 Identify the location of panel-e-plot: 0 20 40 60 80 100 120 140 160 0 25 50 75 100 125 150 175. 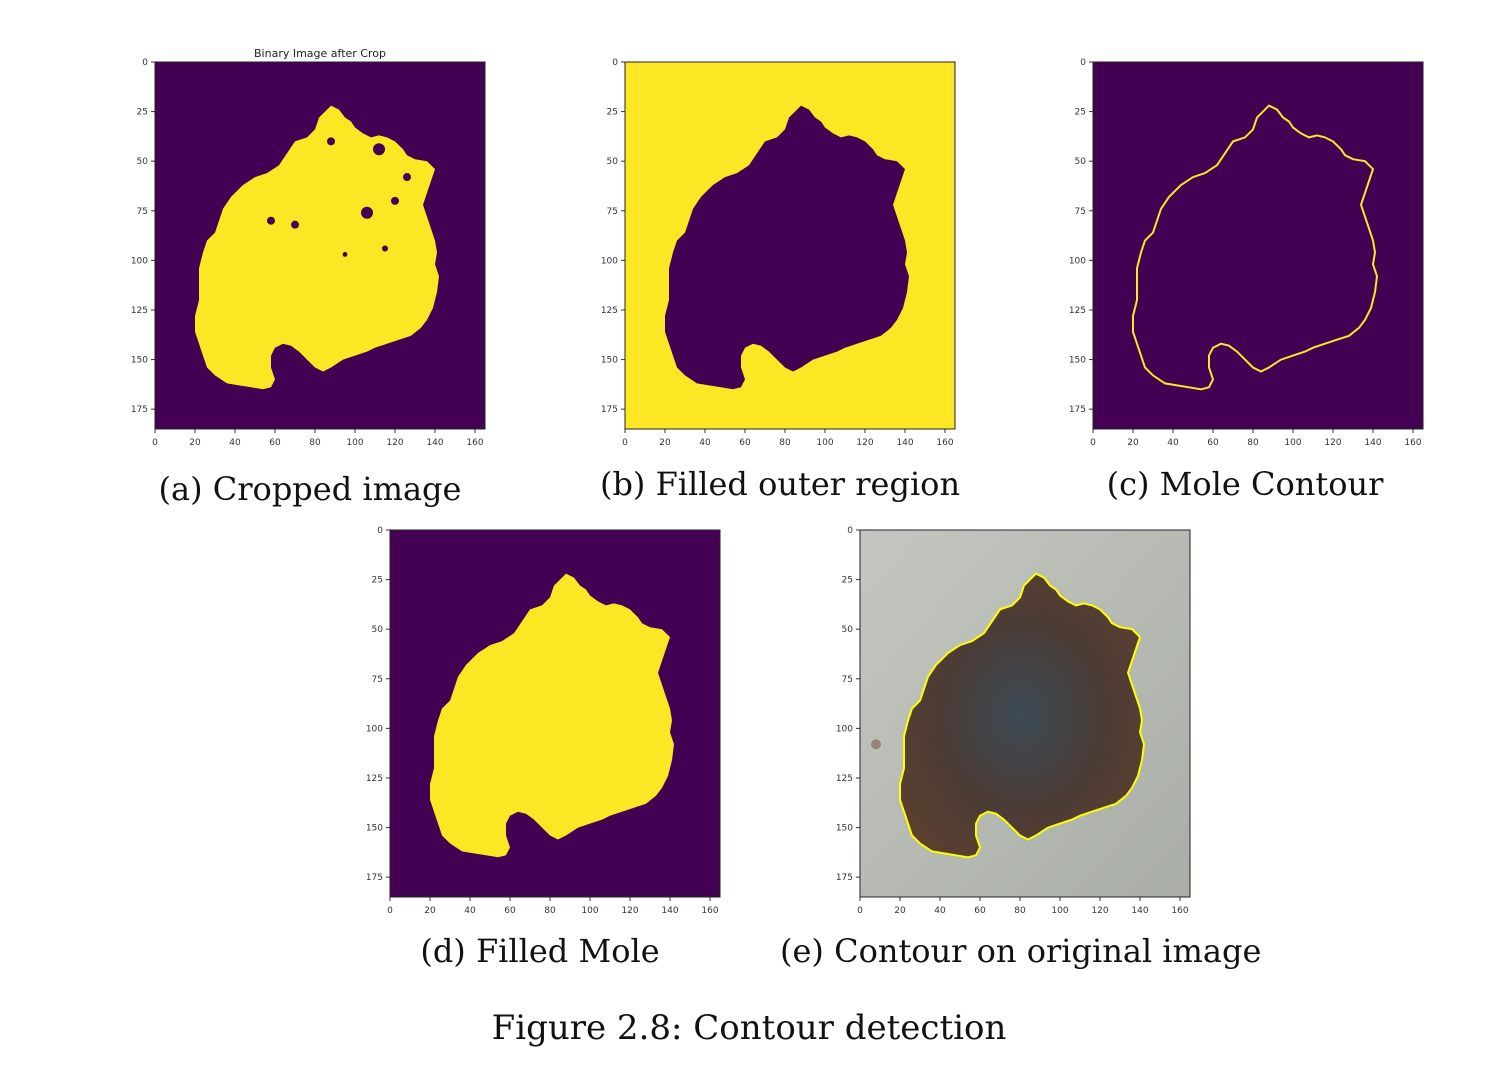
(1013, 721).